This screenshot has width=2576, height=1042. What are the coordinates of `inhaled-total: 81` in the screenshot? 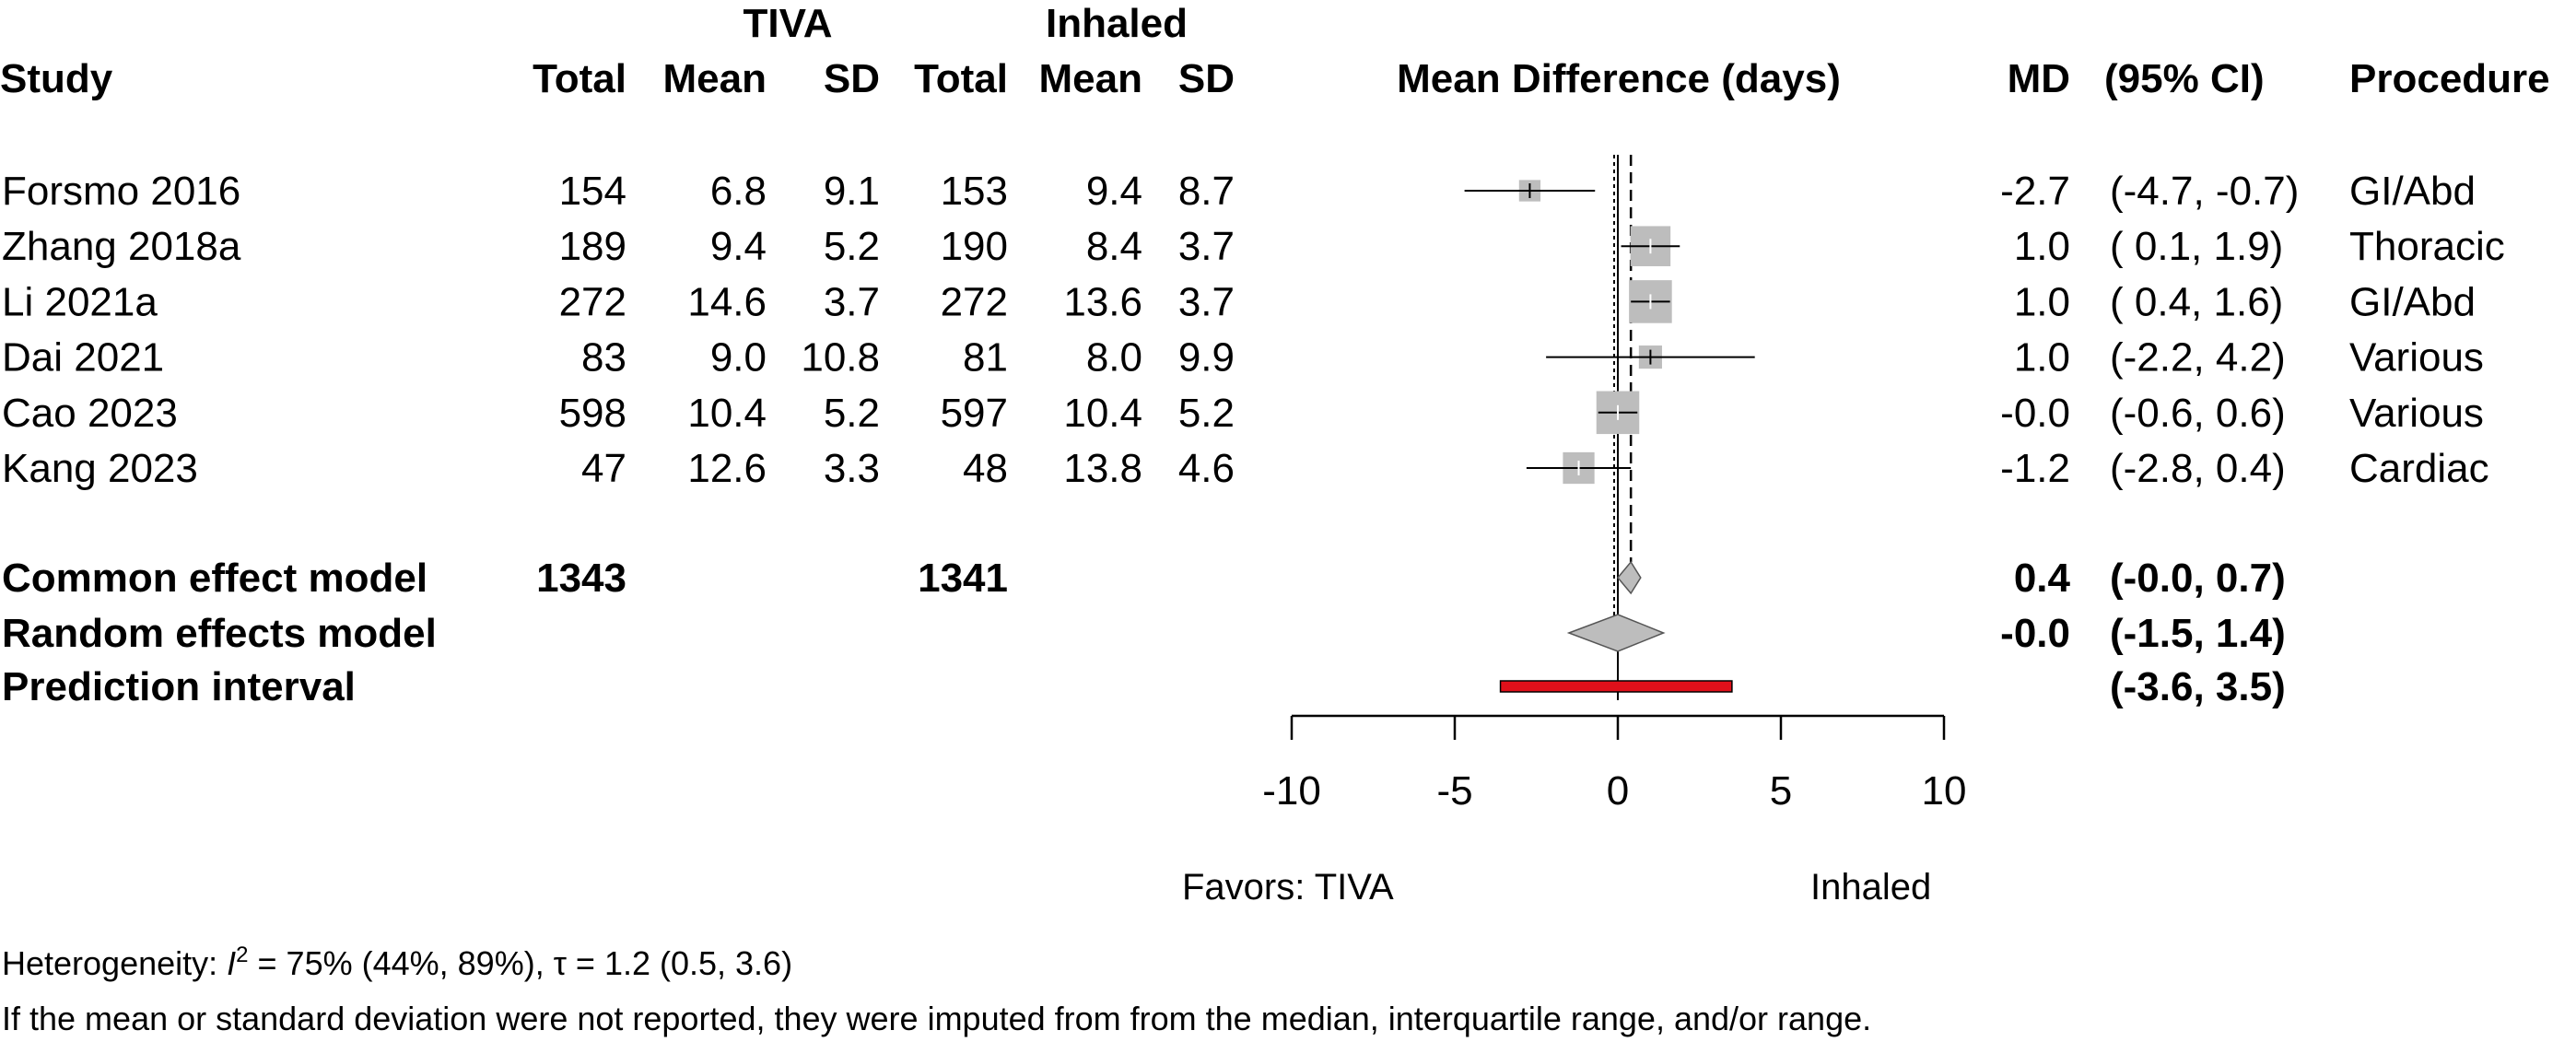 It's located at (986, 358).